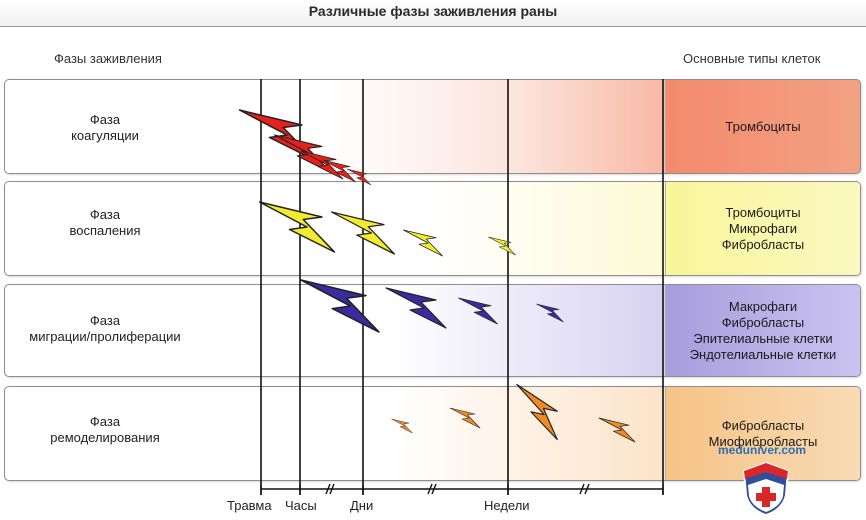 The width and height of the screenshot is (866, 520). What do you see at coordinates (433, 11) in the screenshot?
I see `diagram-title: Различные фазы заживления раны` at bounding box center [433, 11].